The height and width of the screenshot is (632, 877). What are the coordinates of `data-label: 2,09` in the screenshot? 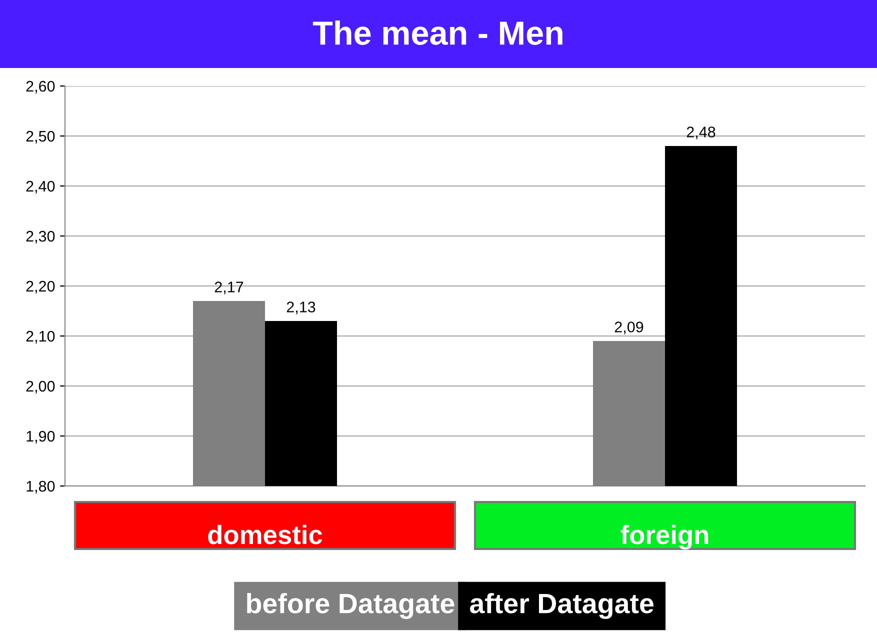 It's located at (629, 328).